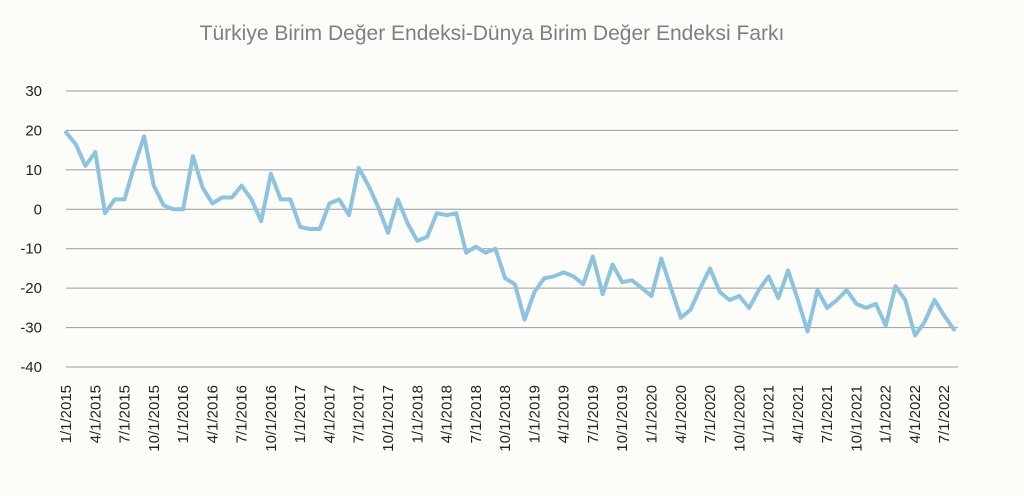 The height and width of the screenshot is (496, 1024). I want to click on x-tick-label: 10/1/2020, so click(739, 418).